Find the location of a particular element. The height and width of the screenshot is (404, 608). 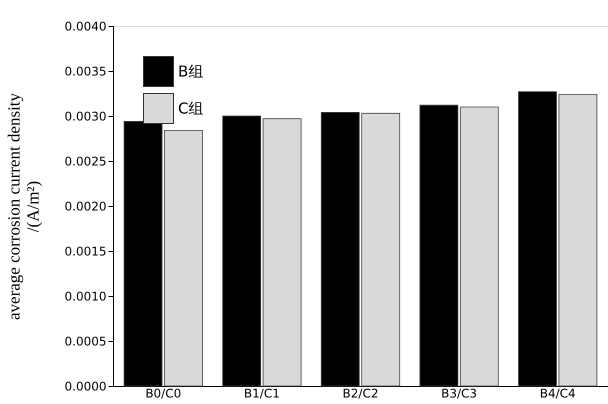

y-tick-label: 0.0025 is located at coordinates (85, 161).